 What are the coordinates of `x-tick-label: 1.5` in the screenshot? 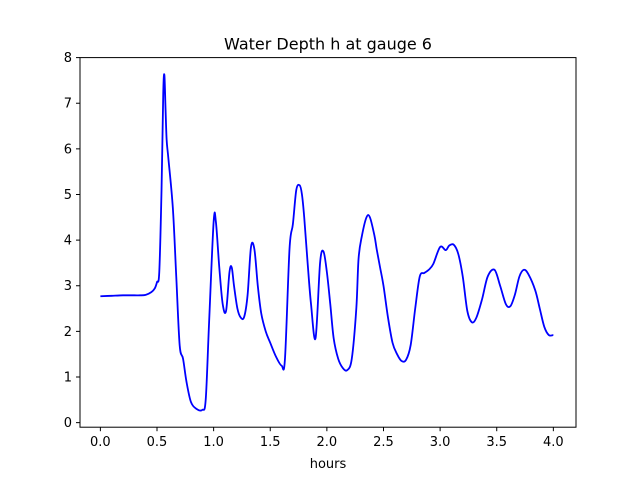 It's located at (270, 442).